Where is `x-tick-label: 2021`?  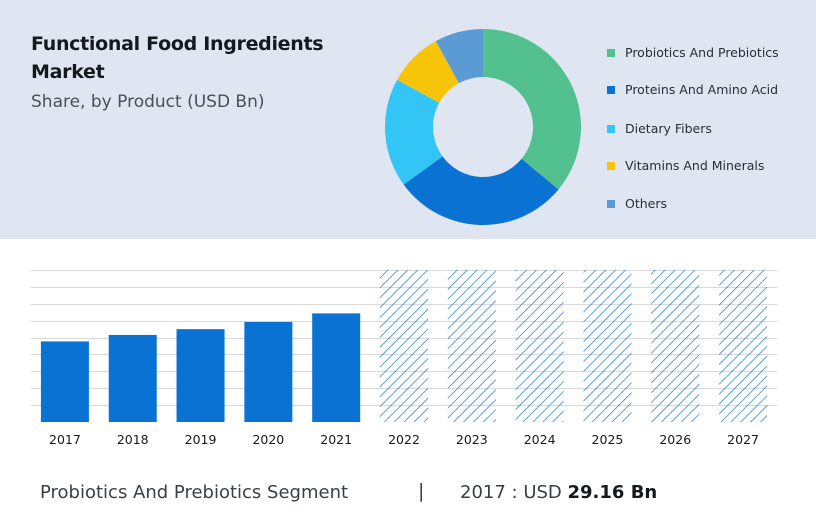 x-tick-label: 2021 is located at coordinates (336, 439).